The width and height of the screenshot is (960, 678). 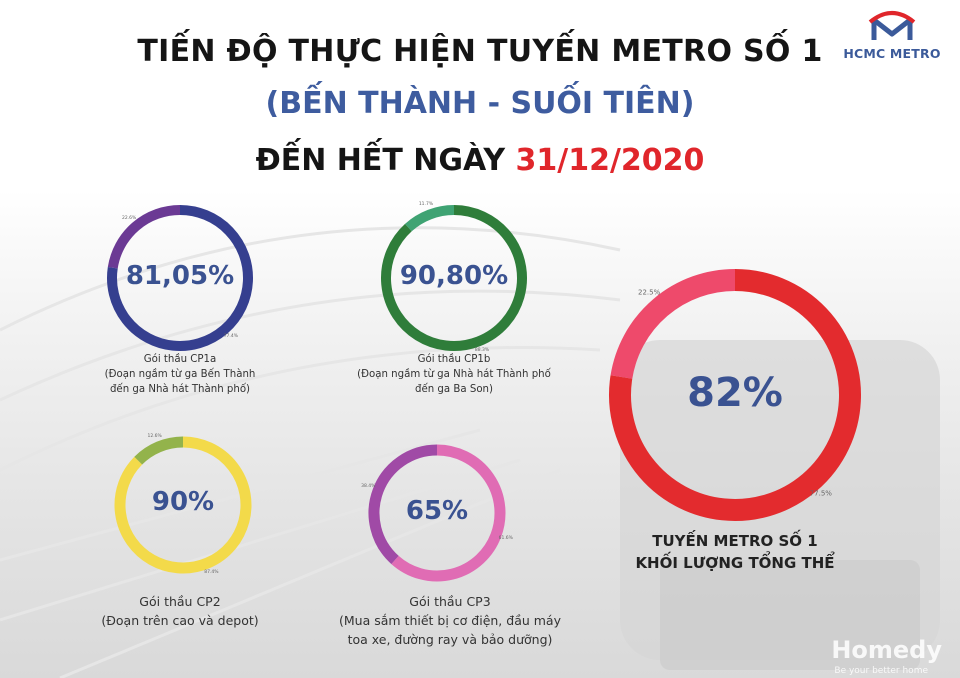 I want to click on donut-svg-cp1a: 22.6% 77.4%, so click(x=180, y=278).